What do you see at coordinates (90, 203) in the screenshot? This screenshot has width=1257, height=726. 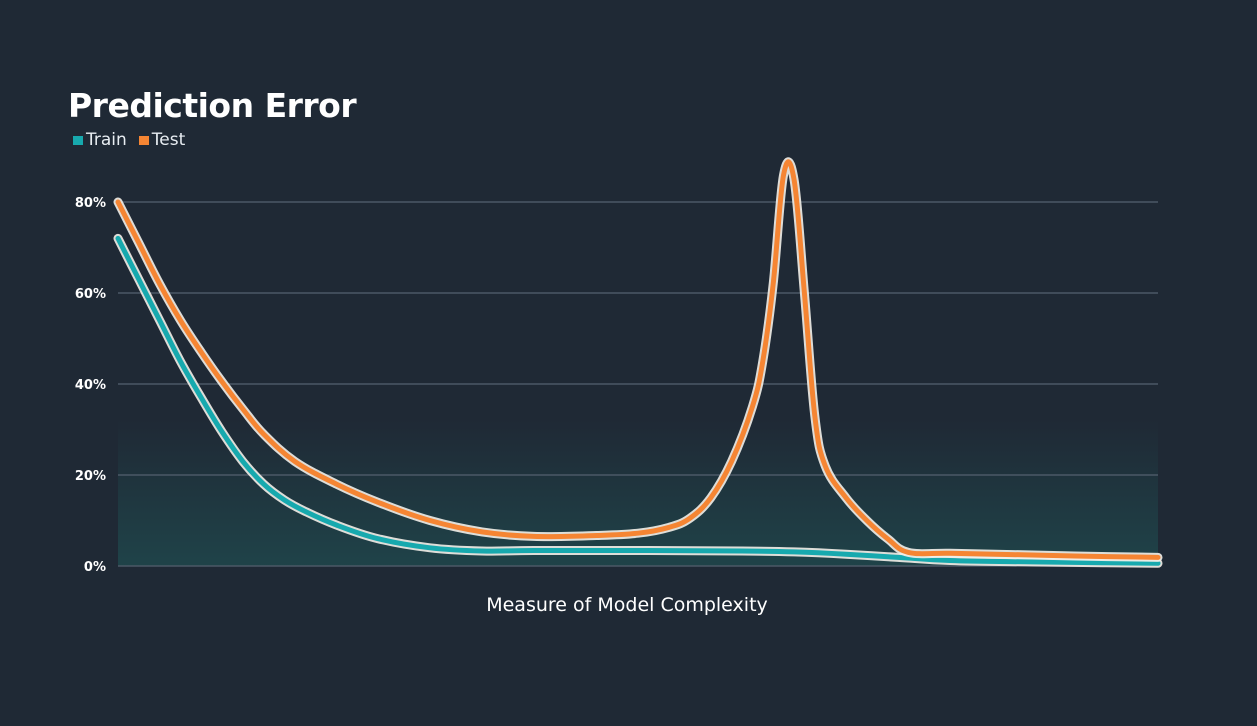 I see `y-tick-label-80: 80%` at bounding box center [90, 203].